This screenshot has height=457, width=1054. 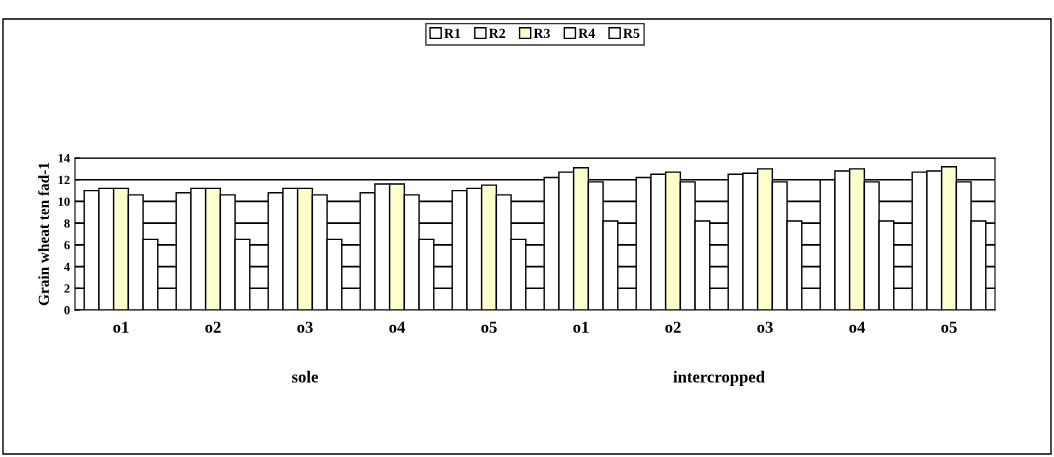 What do you see at coordinates (719, 378) in the screenshot?
I see `text: intercropped` at bounding box center [719, 378].